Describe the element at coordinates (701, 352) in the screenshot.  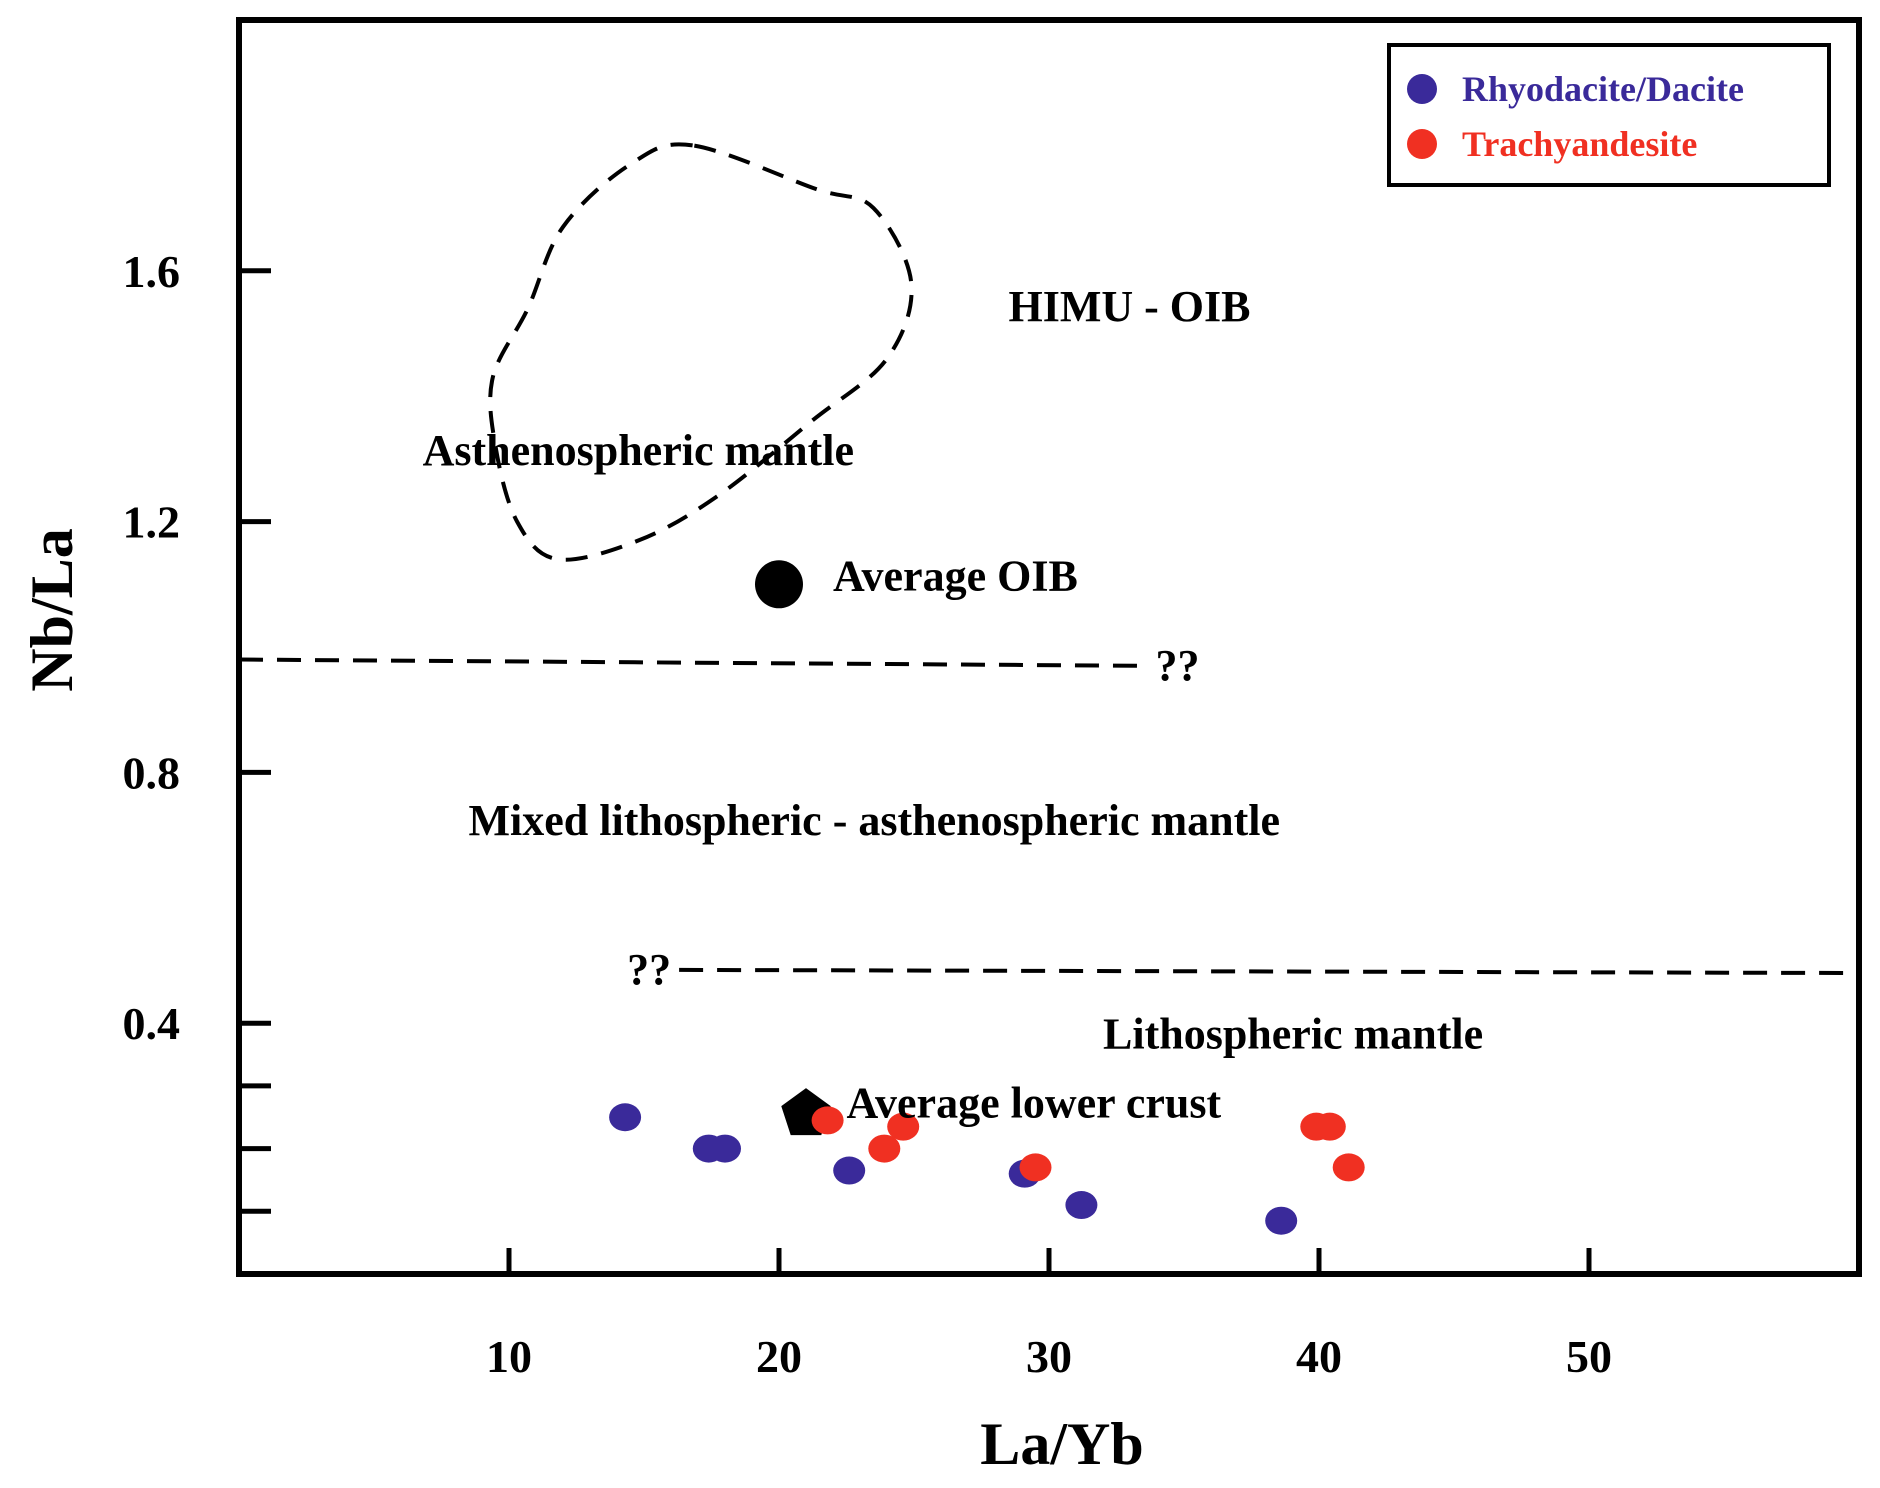
I see `asthenospheric-mantle-field` at that location.